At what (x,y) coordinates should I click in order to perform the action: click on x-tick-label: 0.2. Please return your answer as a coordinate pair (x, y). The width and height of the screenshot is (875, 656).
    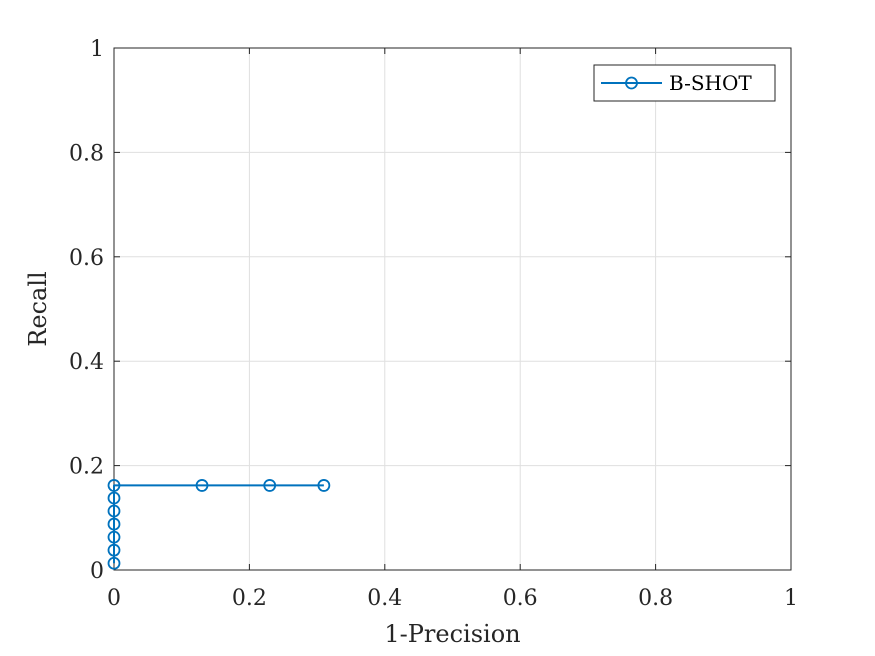
    Looking at the image, I should click on (249, 598).